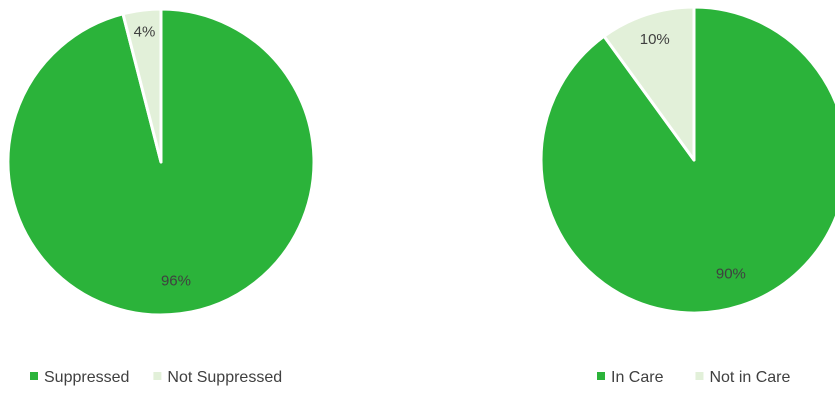 Image resolution: width=835 pixels, height=395 pixels. What do you see at coordinates (176, 280) in the screenshot?
I see `data-label-suppressed: 96%` at bounding box center [176, 280].